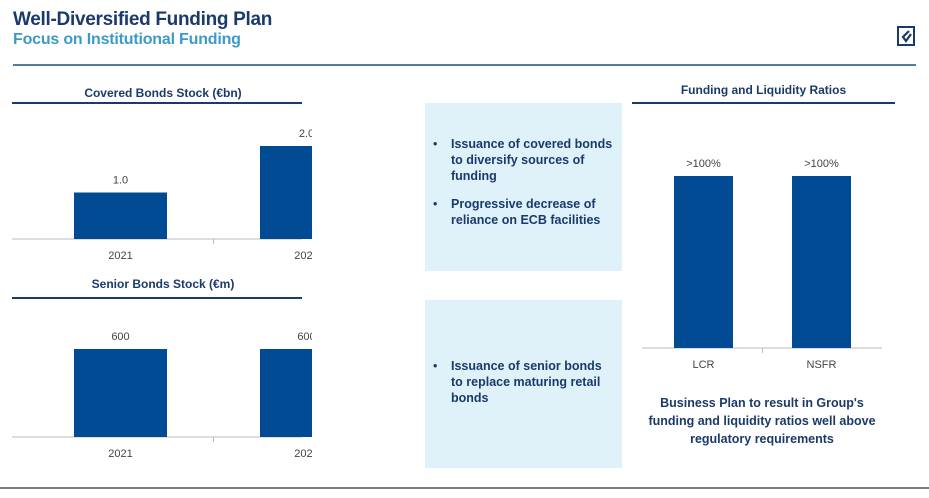  What do you see at coordinates (120, 181) in the screenshot?
I see `data-label: 1.0` at bounding box center [120, 181].